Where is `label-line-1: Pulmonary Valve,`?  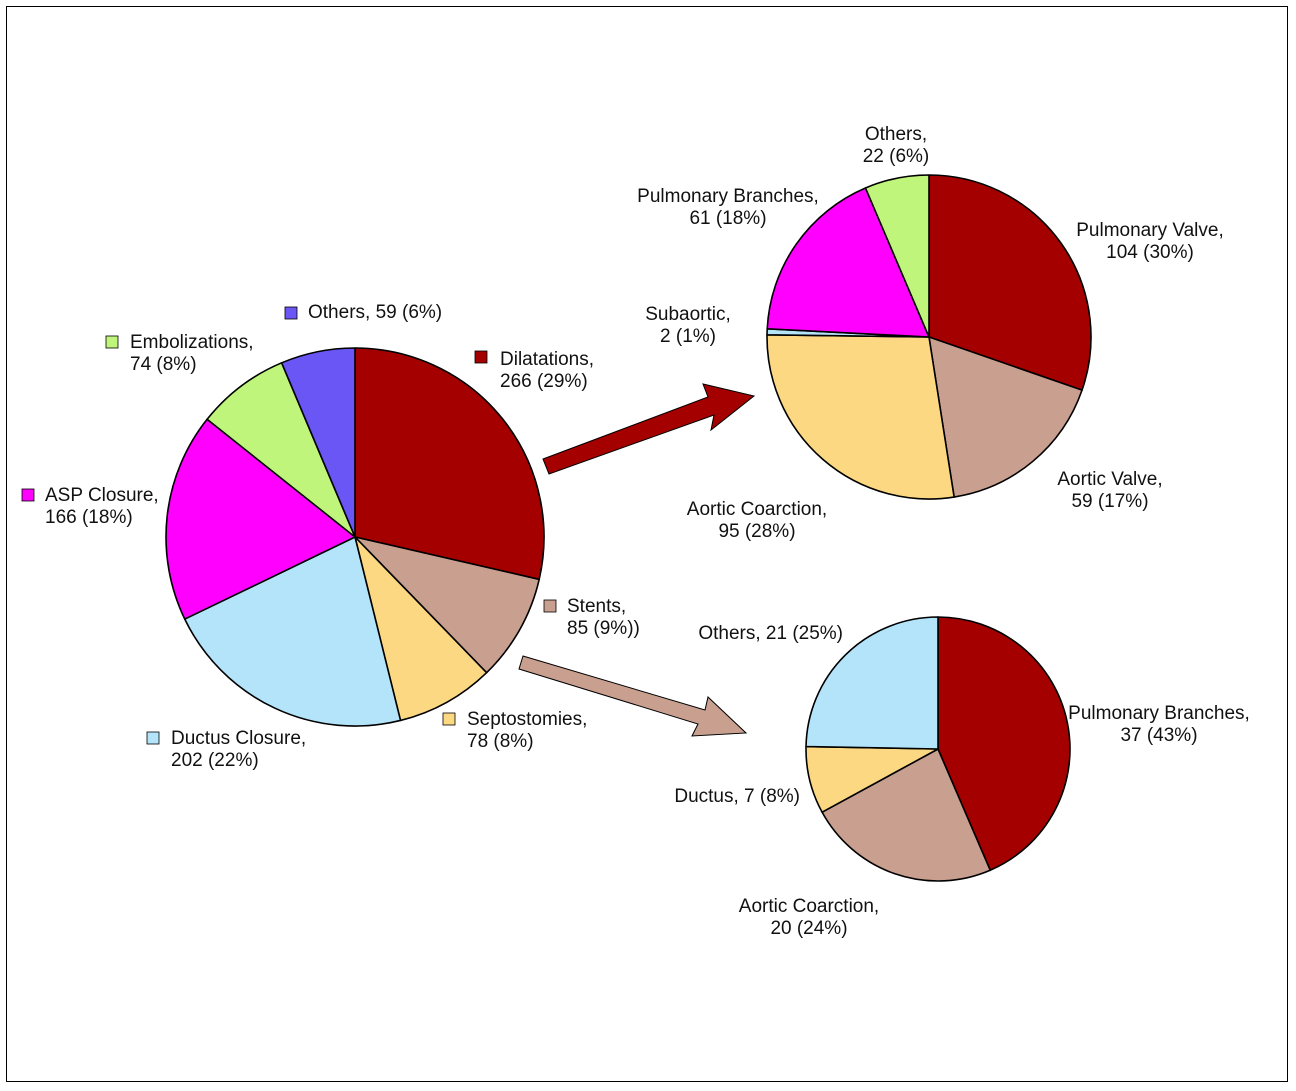 label-line-1: Pulmonary Valve, is located at coordinates (1150, 230).